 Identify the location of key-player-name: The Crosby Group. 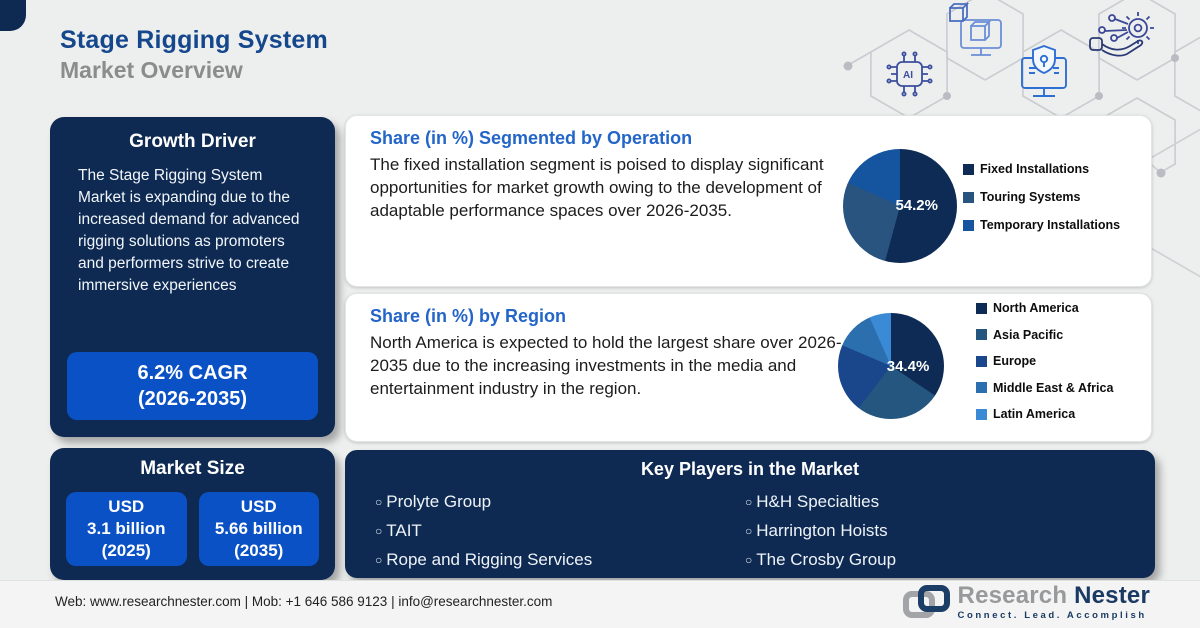
(826, 559).